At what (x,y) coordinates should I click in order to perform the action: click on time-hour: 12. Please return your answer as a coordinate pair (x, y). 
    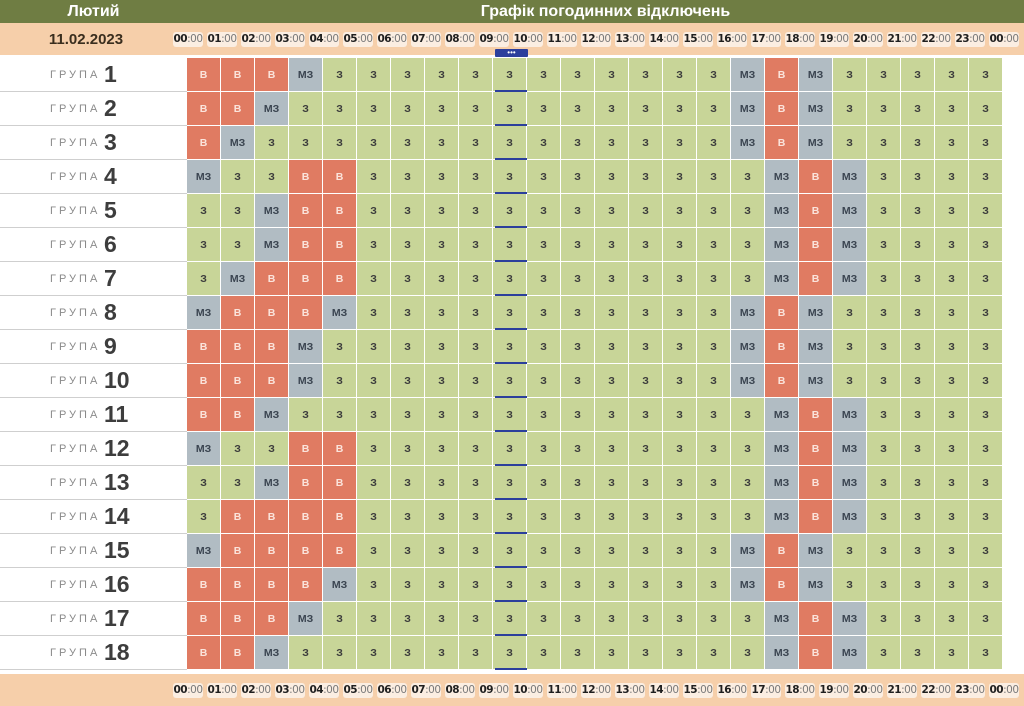
    Looking at the image, I should click on (588, 39).